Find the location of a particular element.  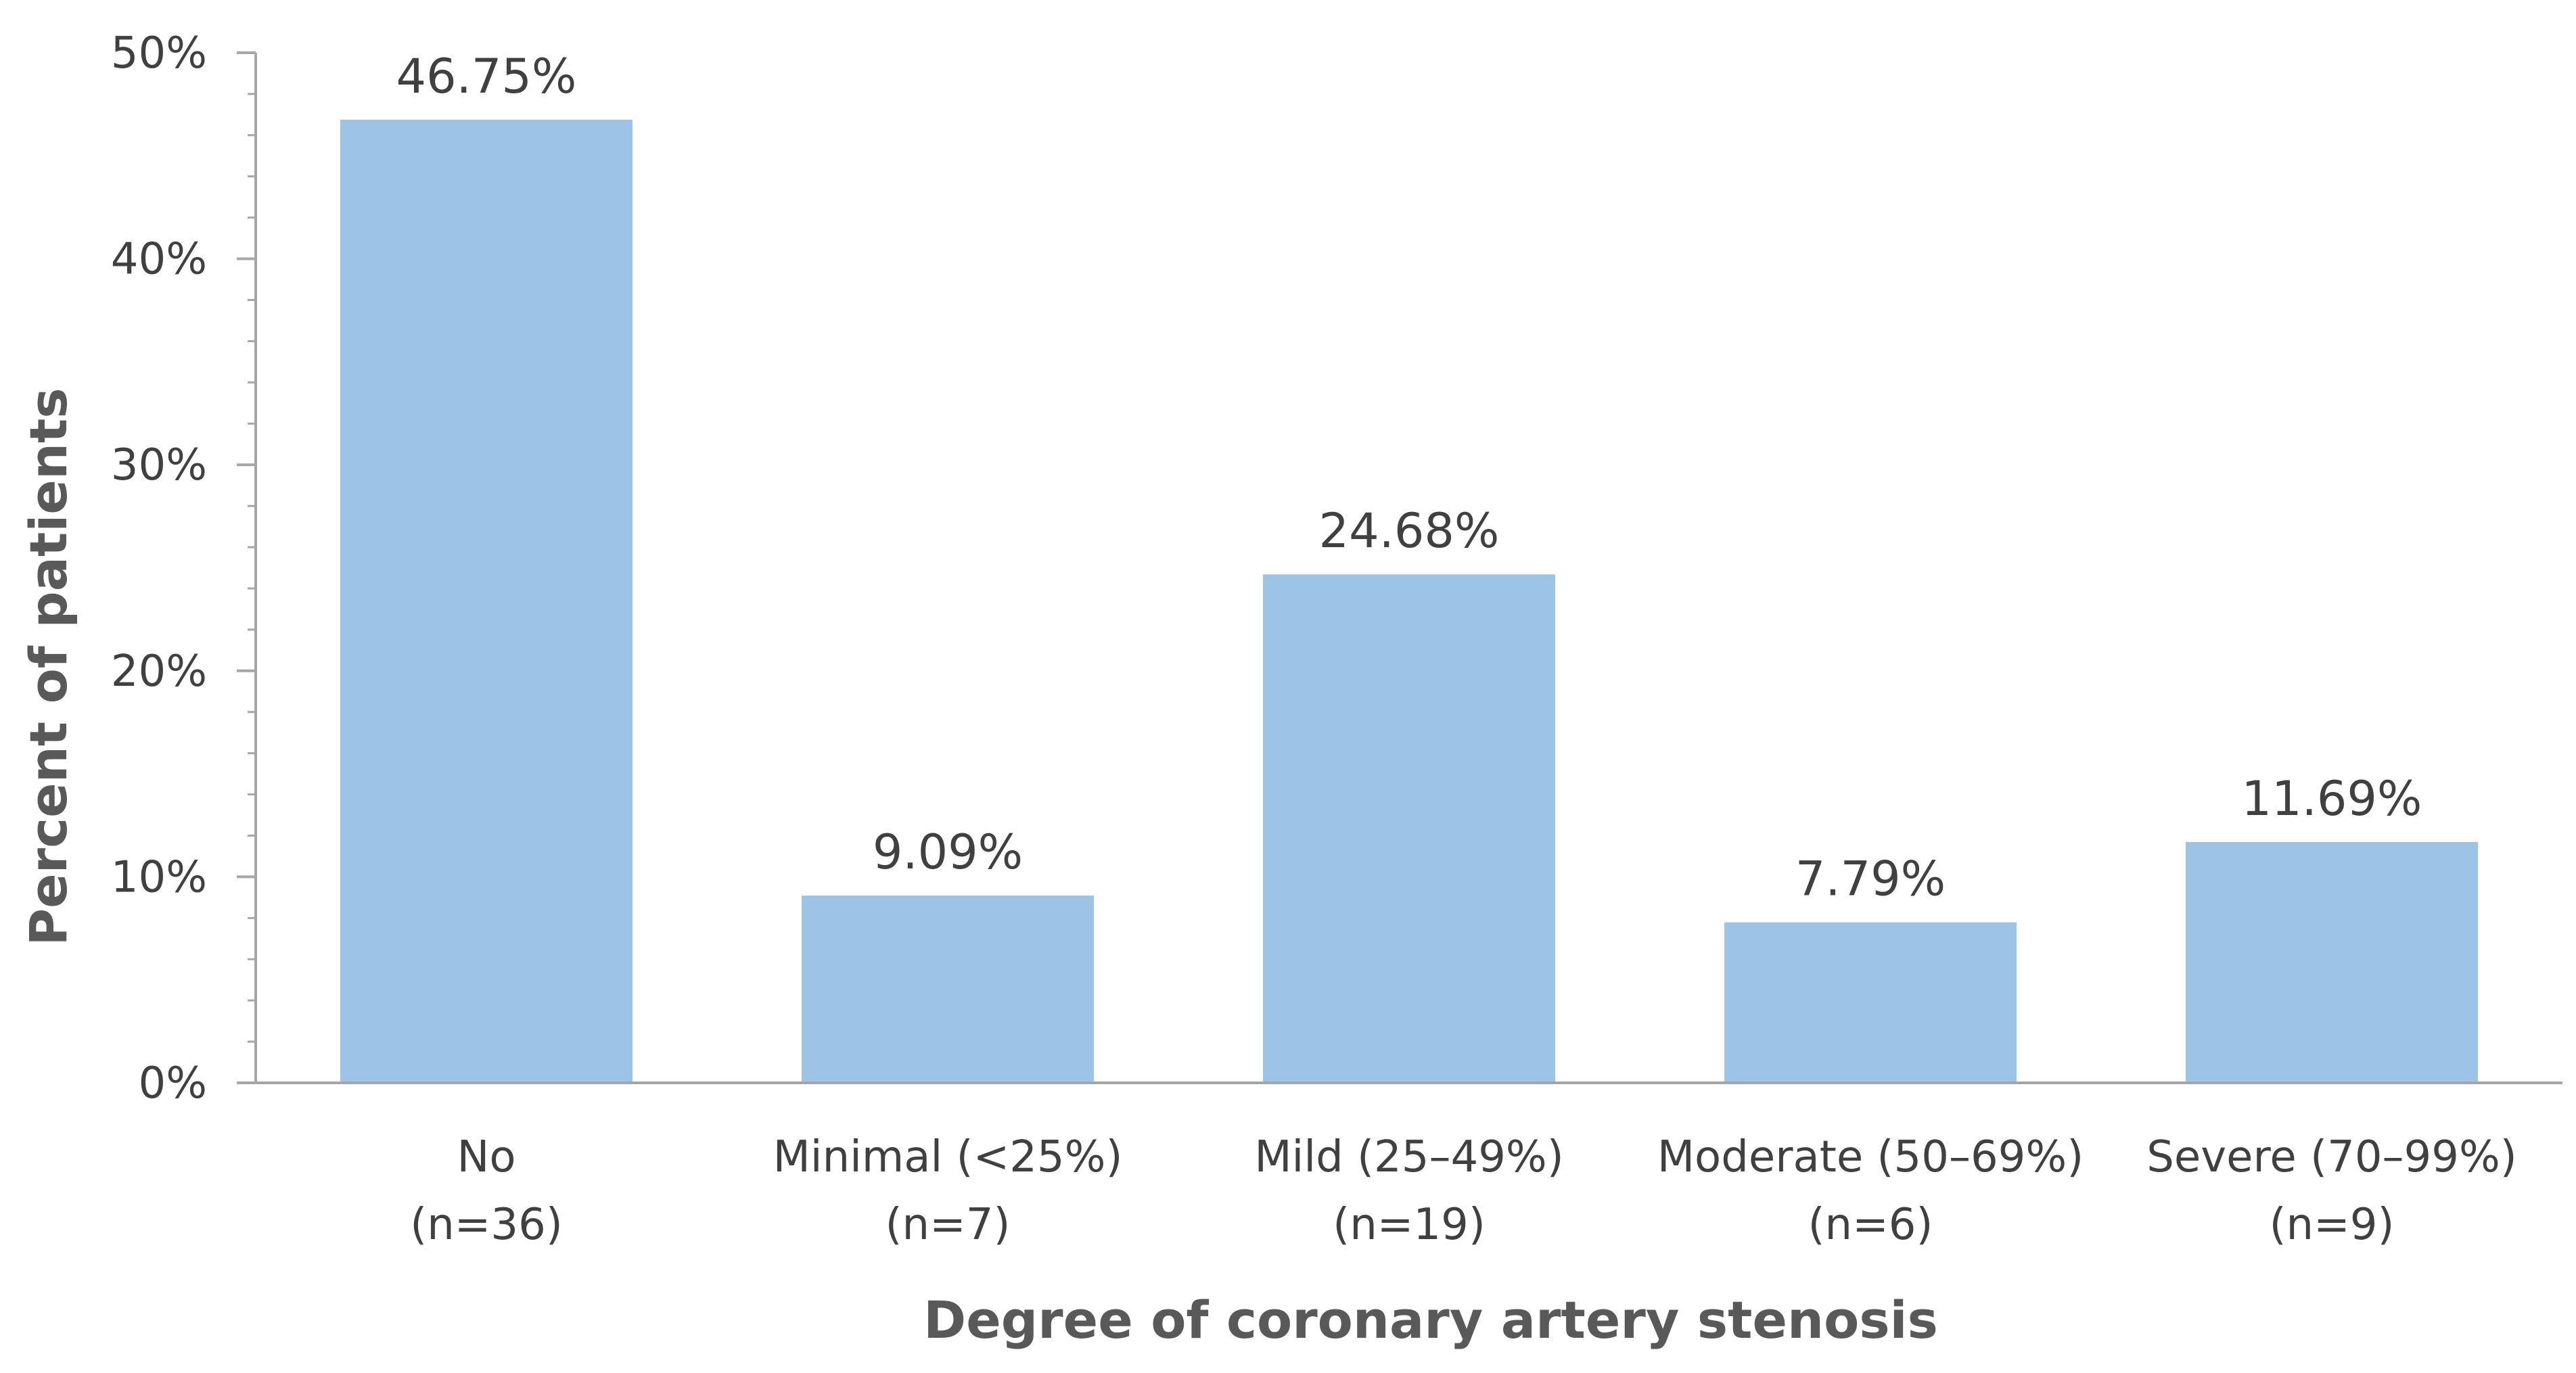

x-tick-label-count: (n=36) is located at coordinates (486, 1225).